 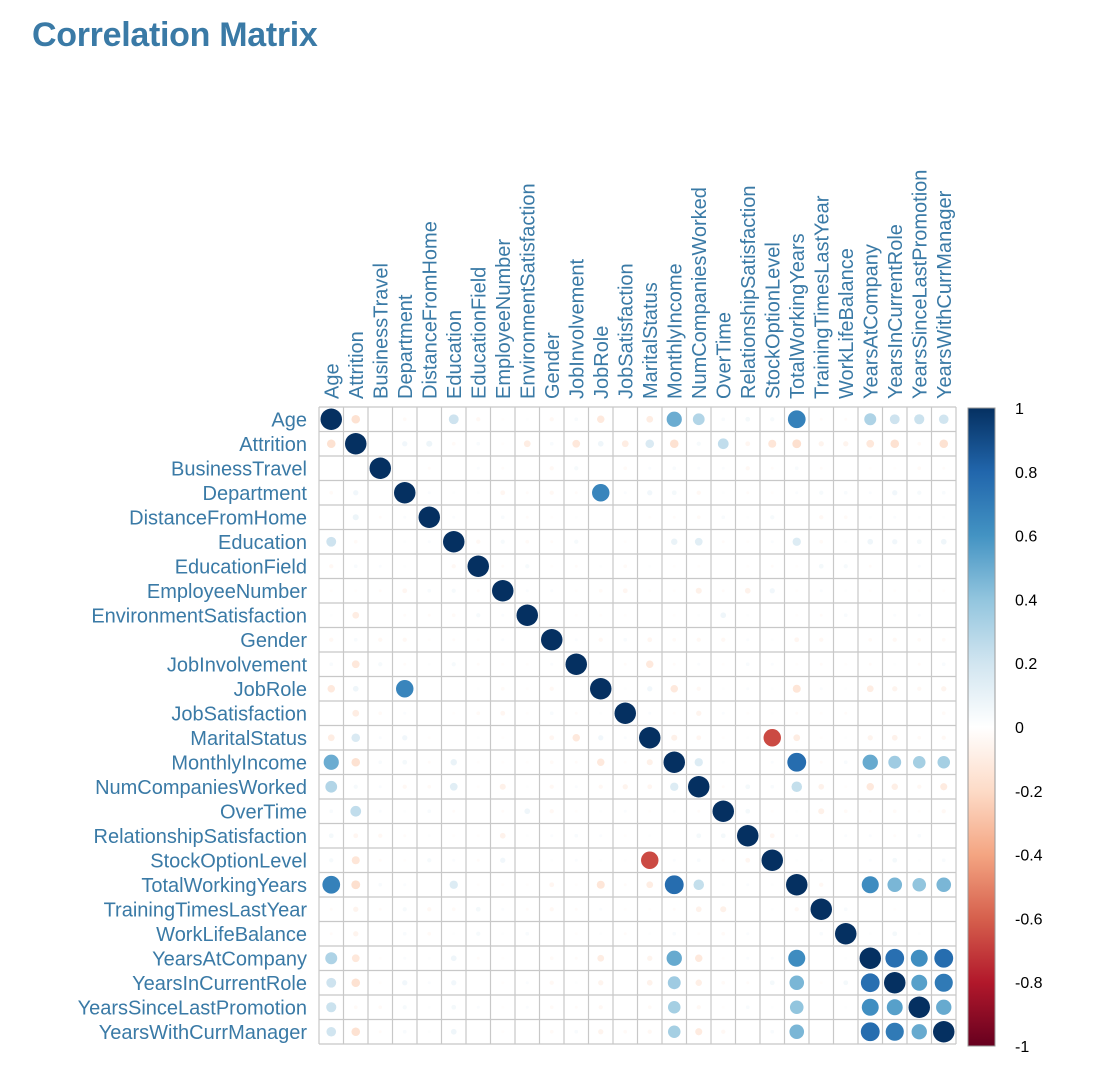 I want to click on corr-circle-JobSatisfaction-JobSatisfaction, so click(x=625, y=713).